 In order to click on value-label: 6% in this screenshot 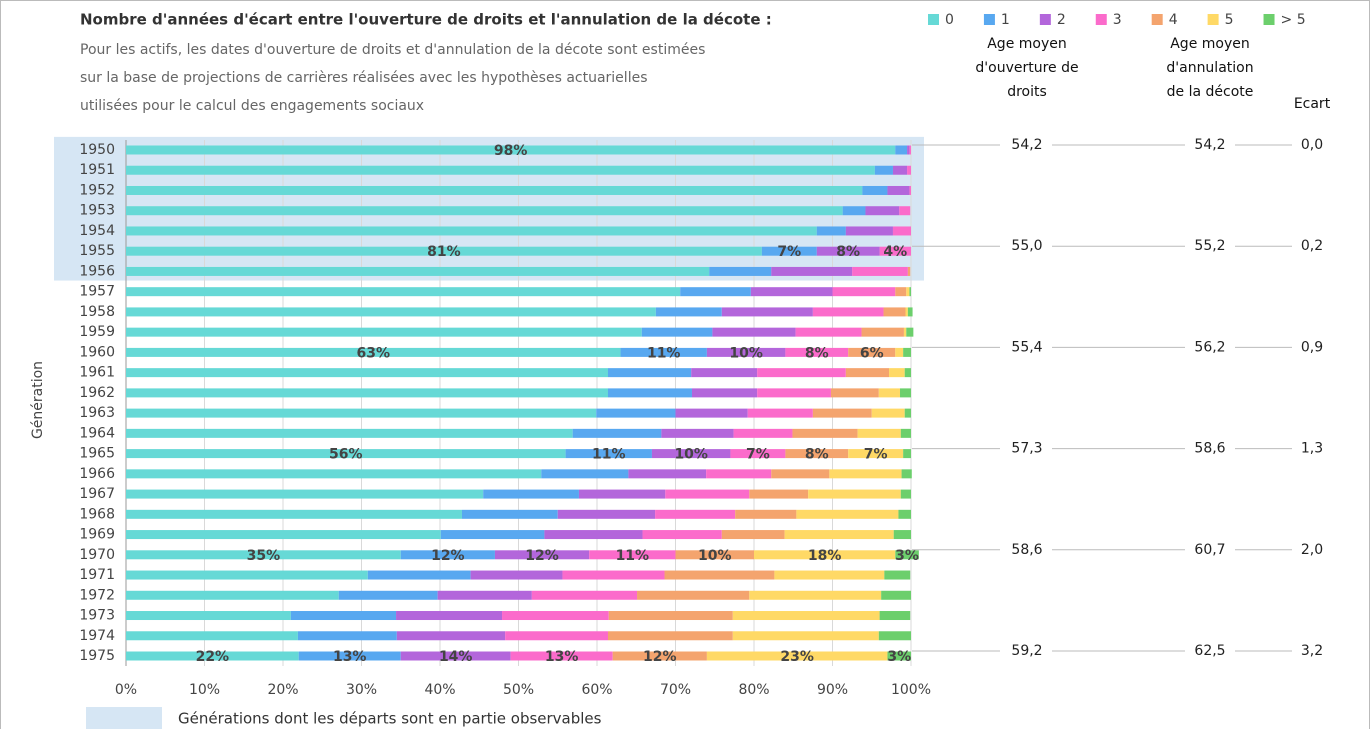, I will do `click(872, 353)`.